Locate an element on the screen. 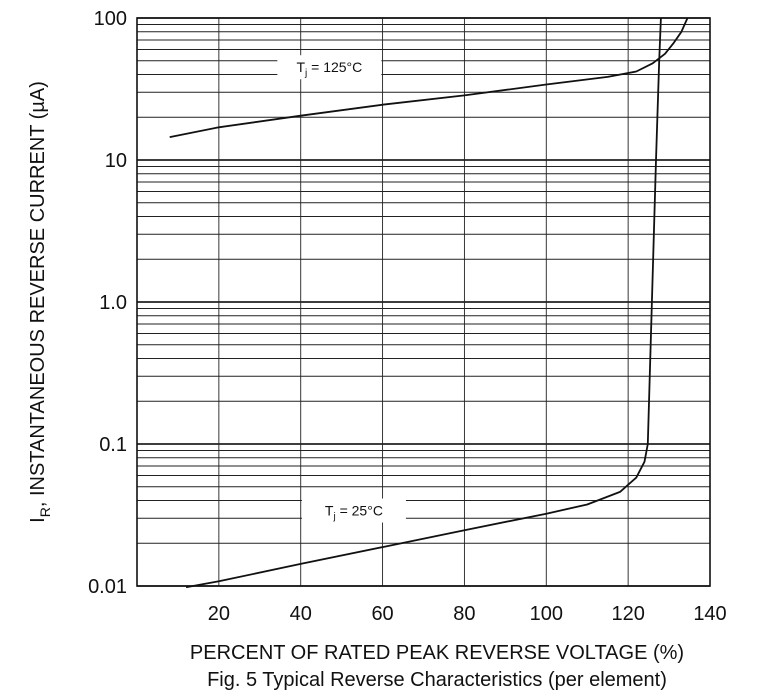  series-label-1: Tj = 25°C is located at coordinates (353, 510).